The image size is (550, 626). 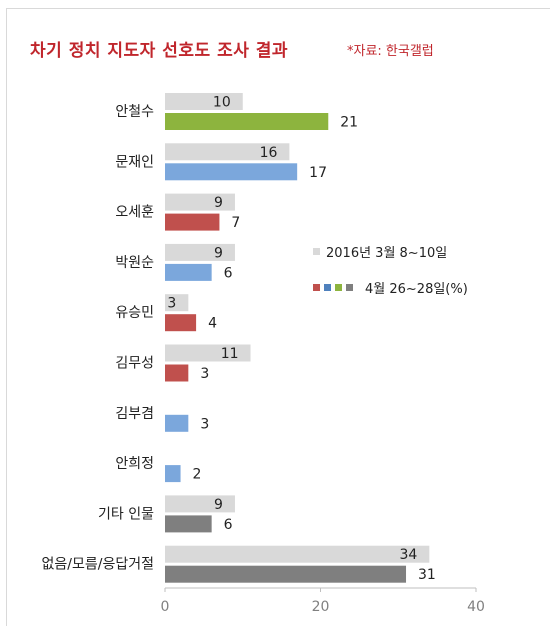 I want to click on data-label-2016-04: 21, so click(x=349, y=123).